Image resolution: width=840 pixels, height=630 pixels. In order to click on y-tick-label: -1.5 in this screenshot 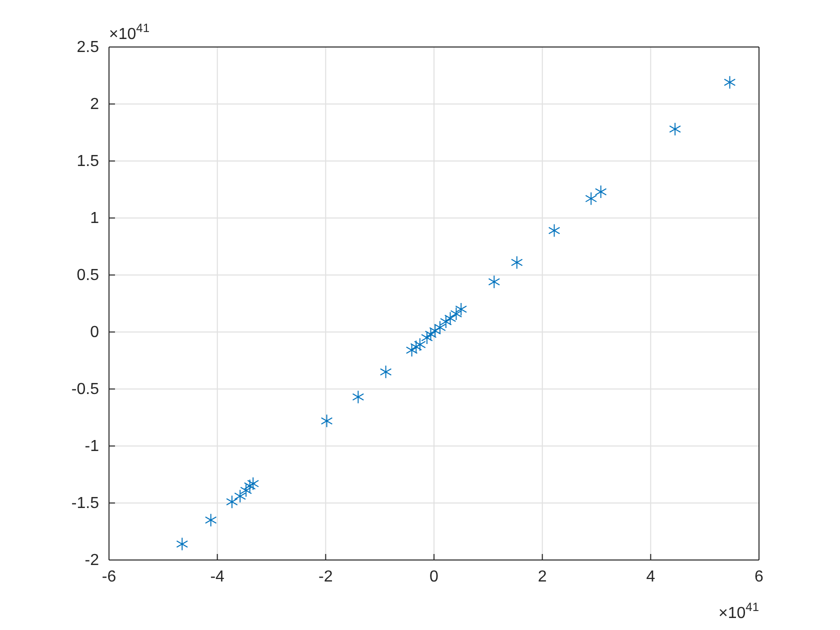, I will do `click(85, 503)`.